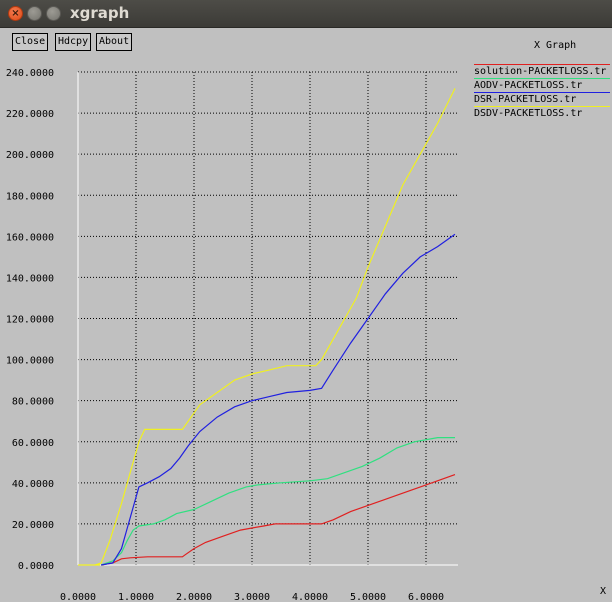  What do you see at coordinates (33, 525) in the screenshot?
I see `y-tick-label: 20.0000` at bounding box center [33, 525].